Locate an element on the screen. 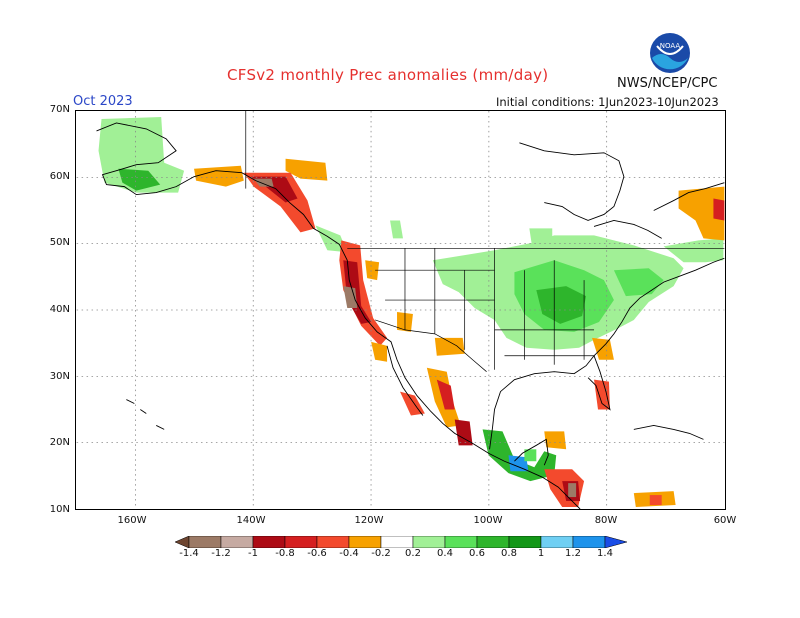  lon-label-140w: 140W is located at coordinates (251, 520).